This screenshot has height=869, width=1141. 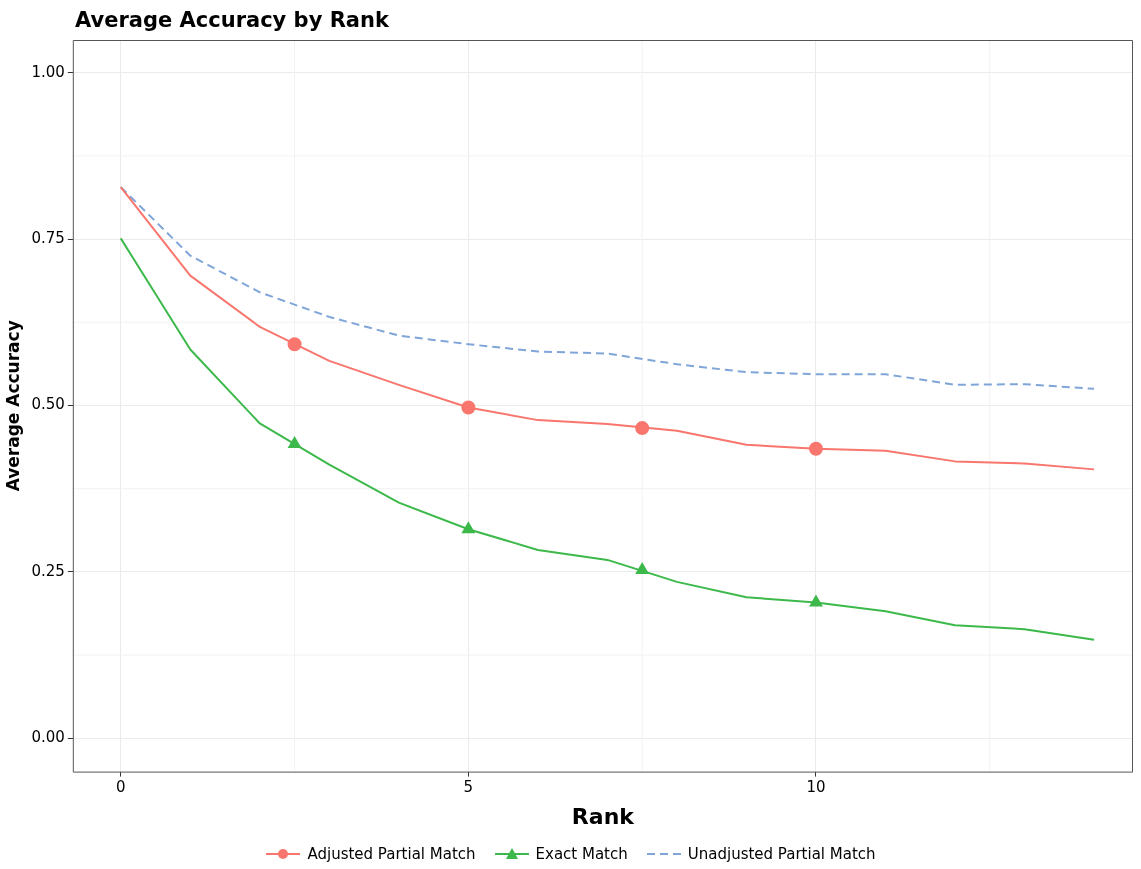 I want to click on legend-label: Unadjusted Partial Match, so click(x=781, y=854).